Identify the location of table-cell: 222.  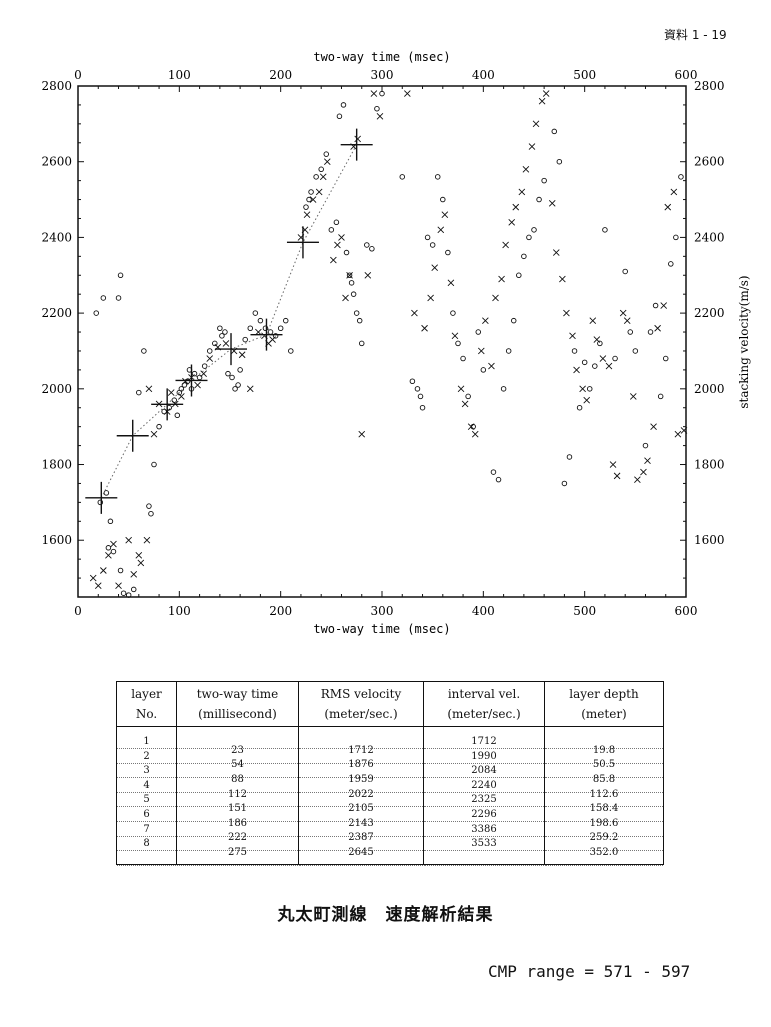
(237, 838).